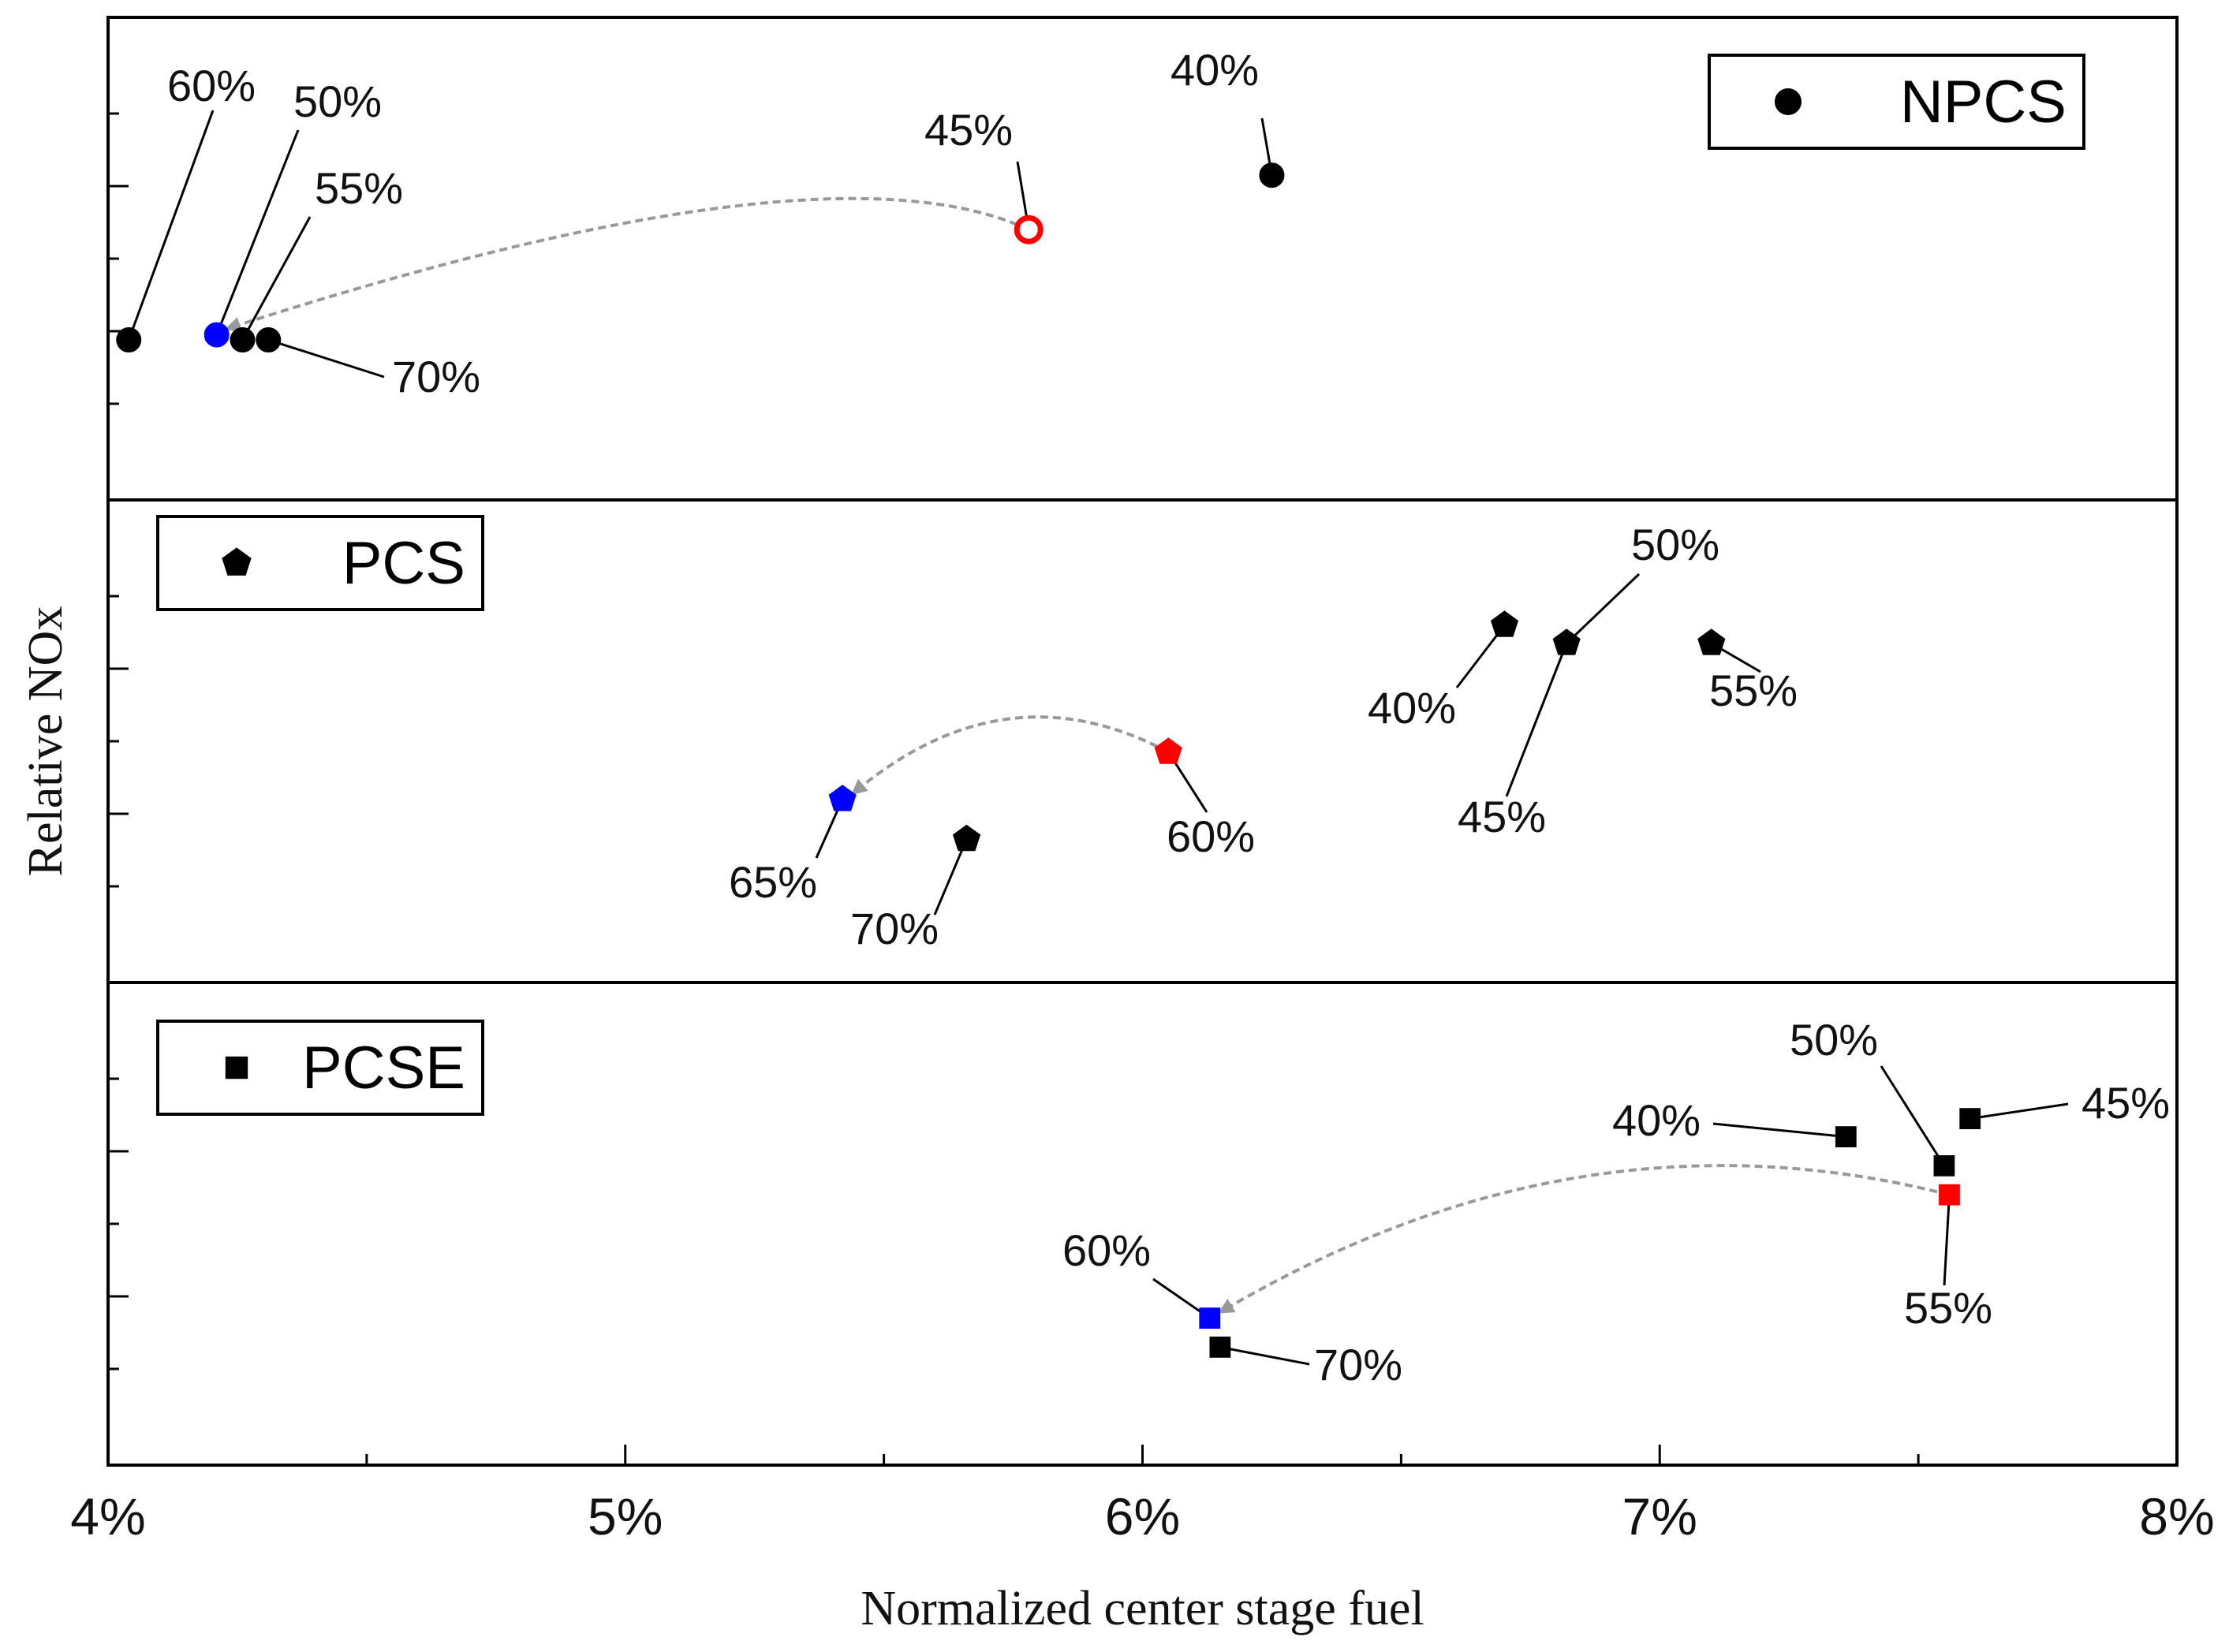  What do you see at coordinates (1142, 1517) in the screenshot?
I see `x-tick-label: 6%` at bounding box center [1142, 1517].